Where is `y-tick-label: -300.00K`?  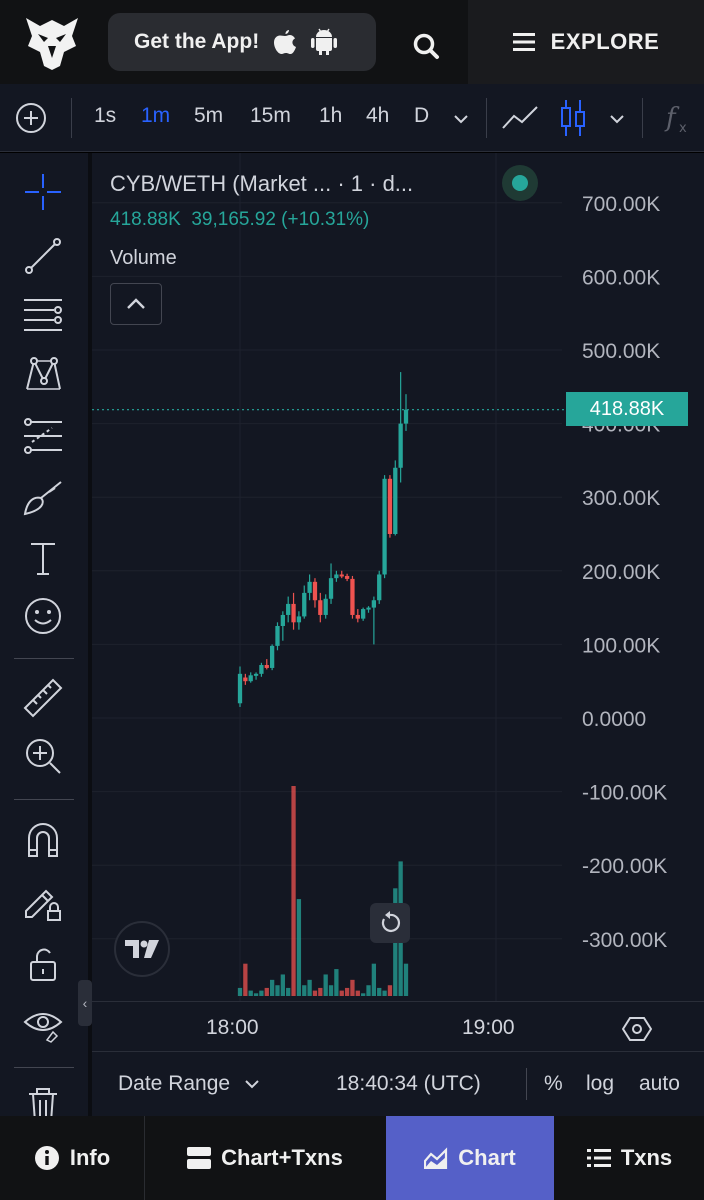 y-tick-label: -300.00K is located at coordinates (624, 940).